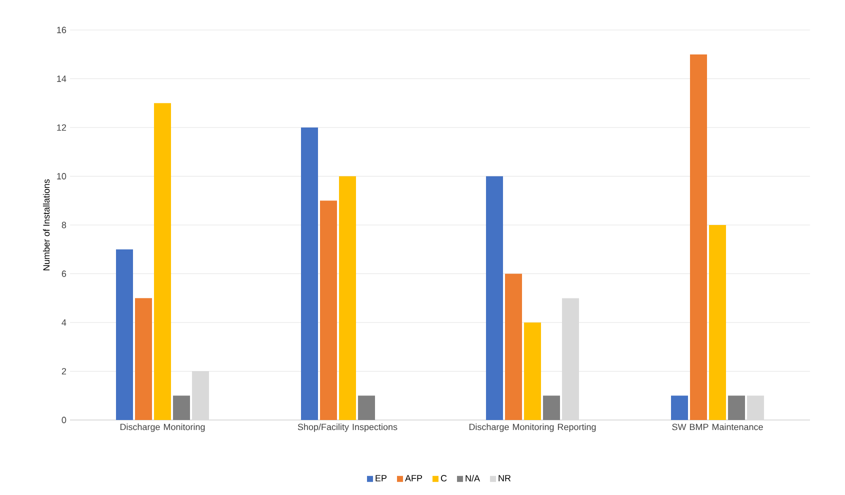 This screenshot has width=845, height=495. I want to click on legend-label: N/A, so click(473, 478).